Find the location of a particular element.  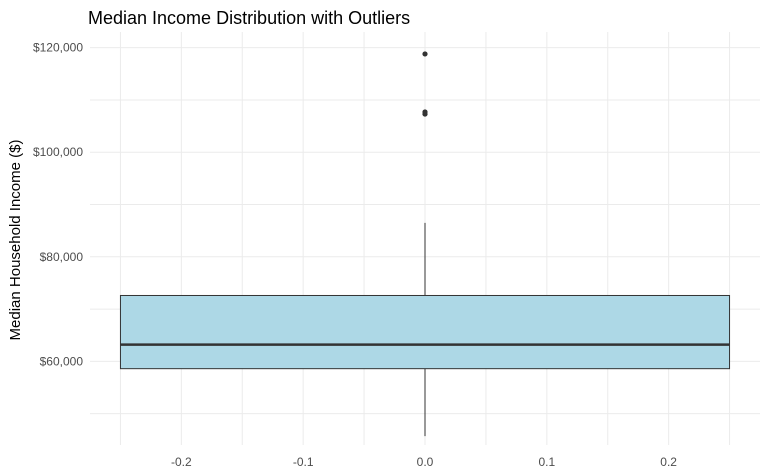

x-tick-labels: -0.2 -0.1 0.0 0.1 0.2 is located at coordinates (424, 462).